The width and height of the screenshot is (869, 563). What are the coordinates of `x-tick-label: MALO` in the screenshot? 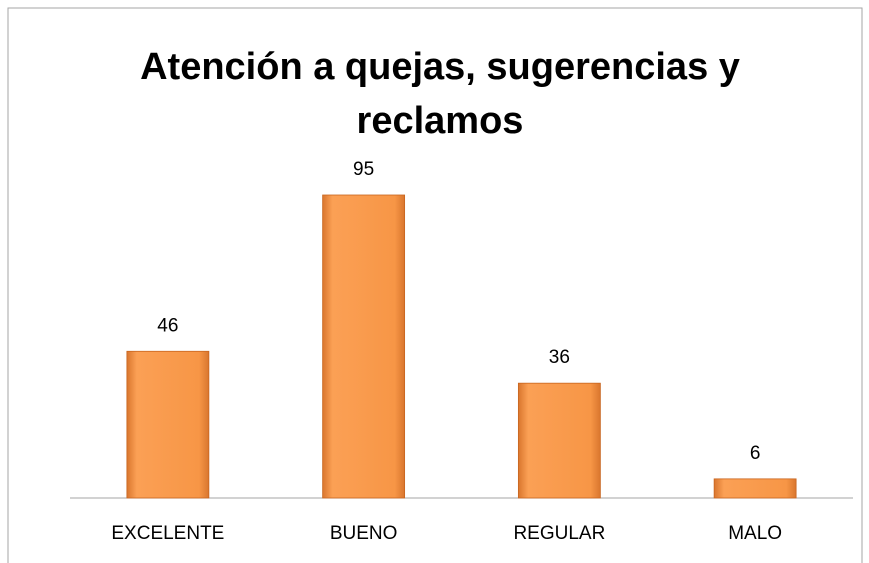 It's located at (755, 533).